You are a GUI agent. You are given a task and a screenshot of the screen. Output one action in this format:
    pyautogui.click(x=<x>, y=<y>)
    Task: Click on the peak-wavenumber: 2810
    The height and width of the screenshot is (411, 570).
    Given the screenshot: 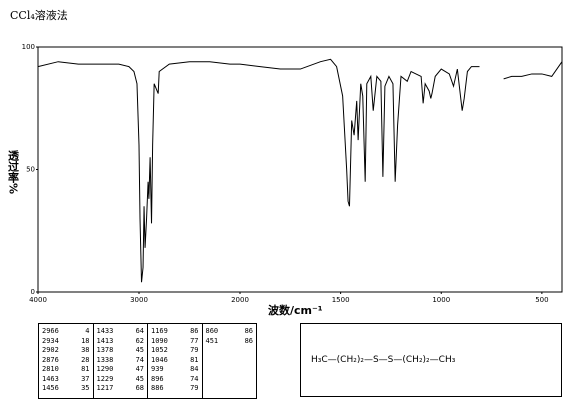 What is the action you would take?
    pyautogui.click(x=50, y=369)
    